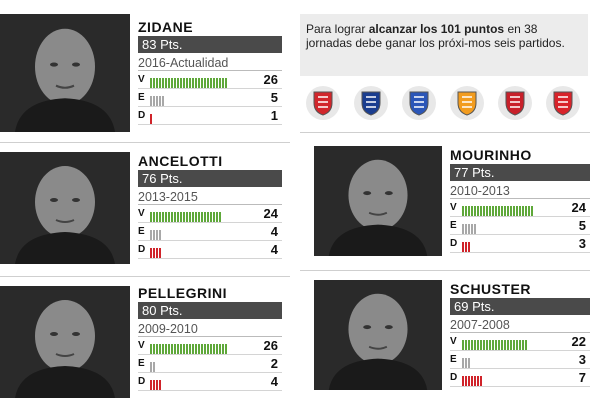  What do you see at coordinates (445, 104) in the screenshot?
I see `remaining-opponents` at bounding box center [445, 104].